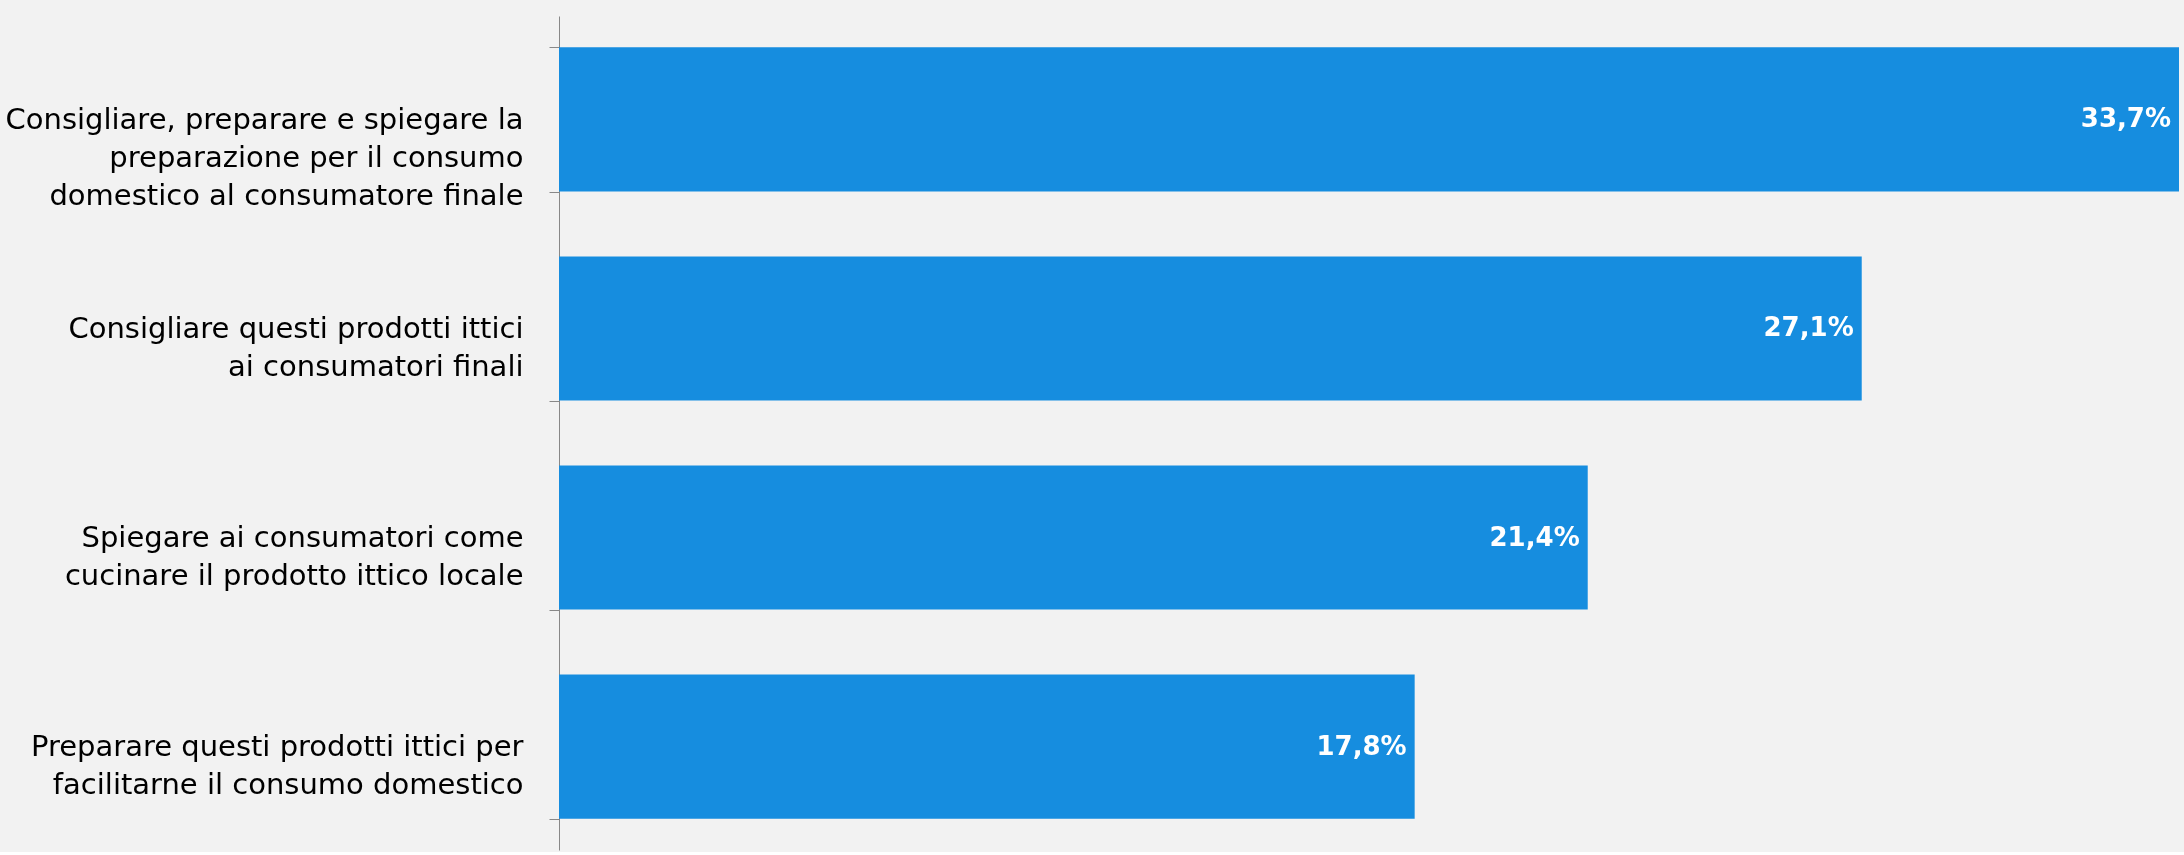 This screenshot has width=2184, height=855. What do you see at coordinates (1808, 327) in the screenshot?
I see `data-label: 27,1%` at bounding box center [1808, 327].